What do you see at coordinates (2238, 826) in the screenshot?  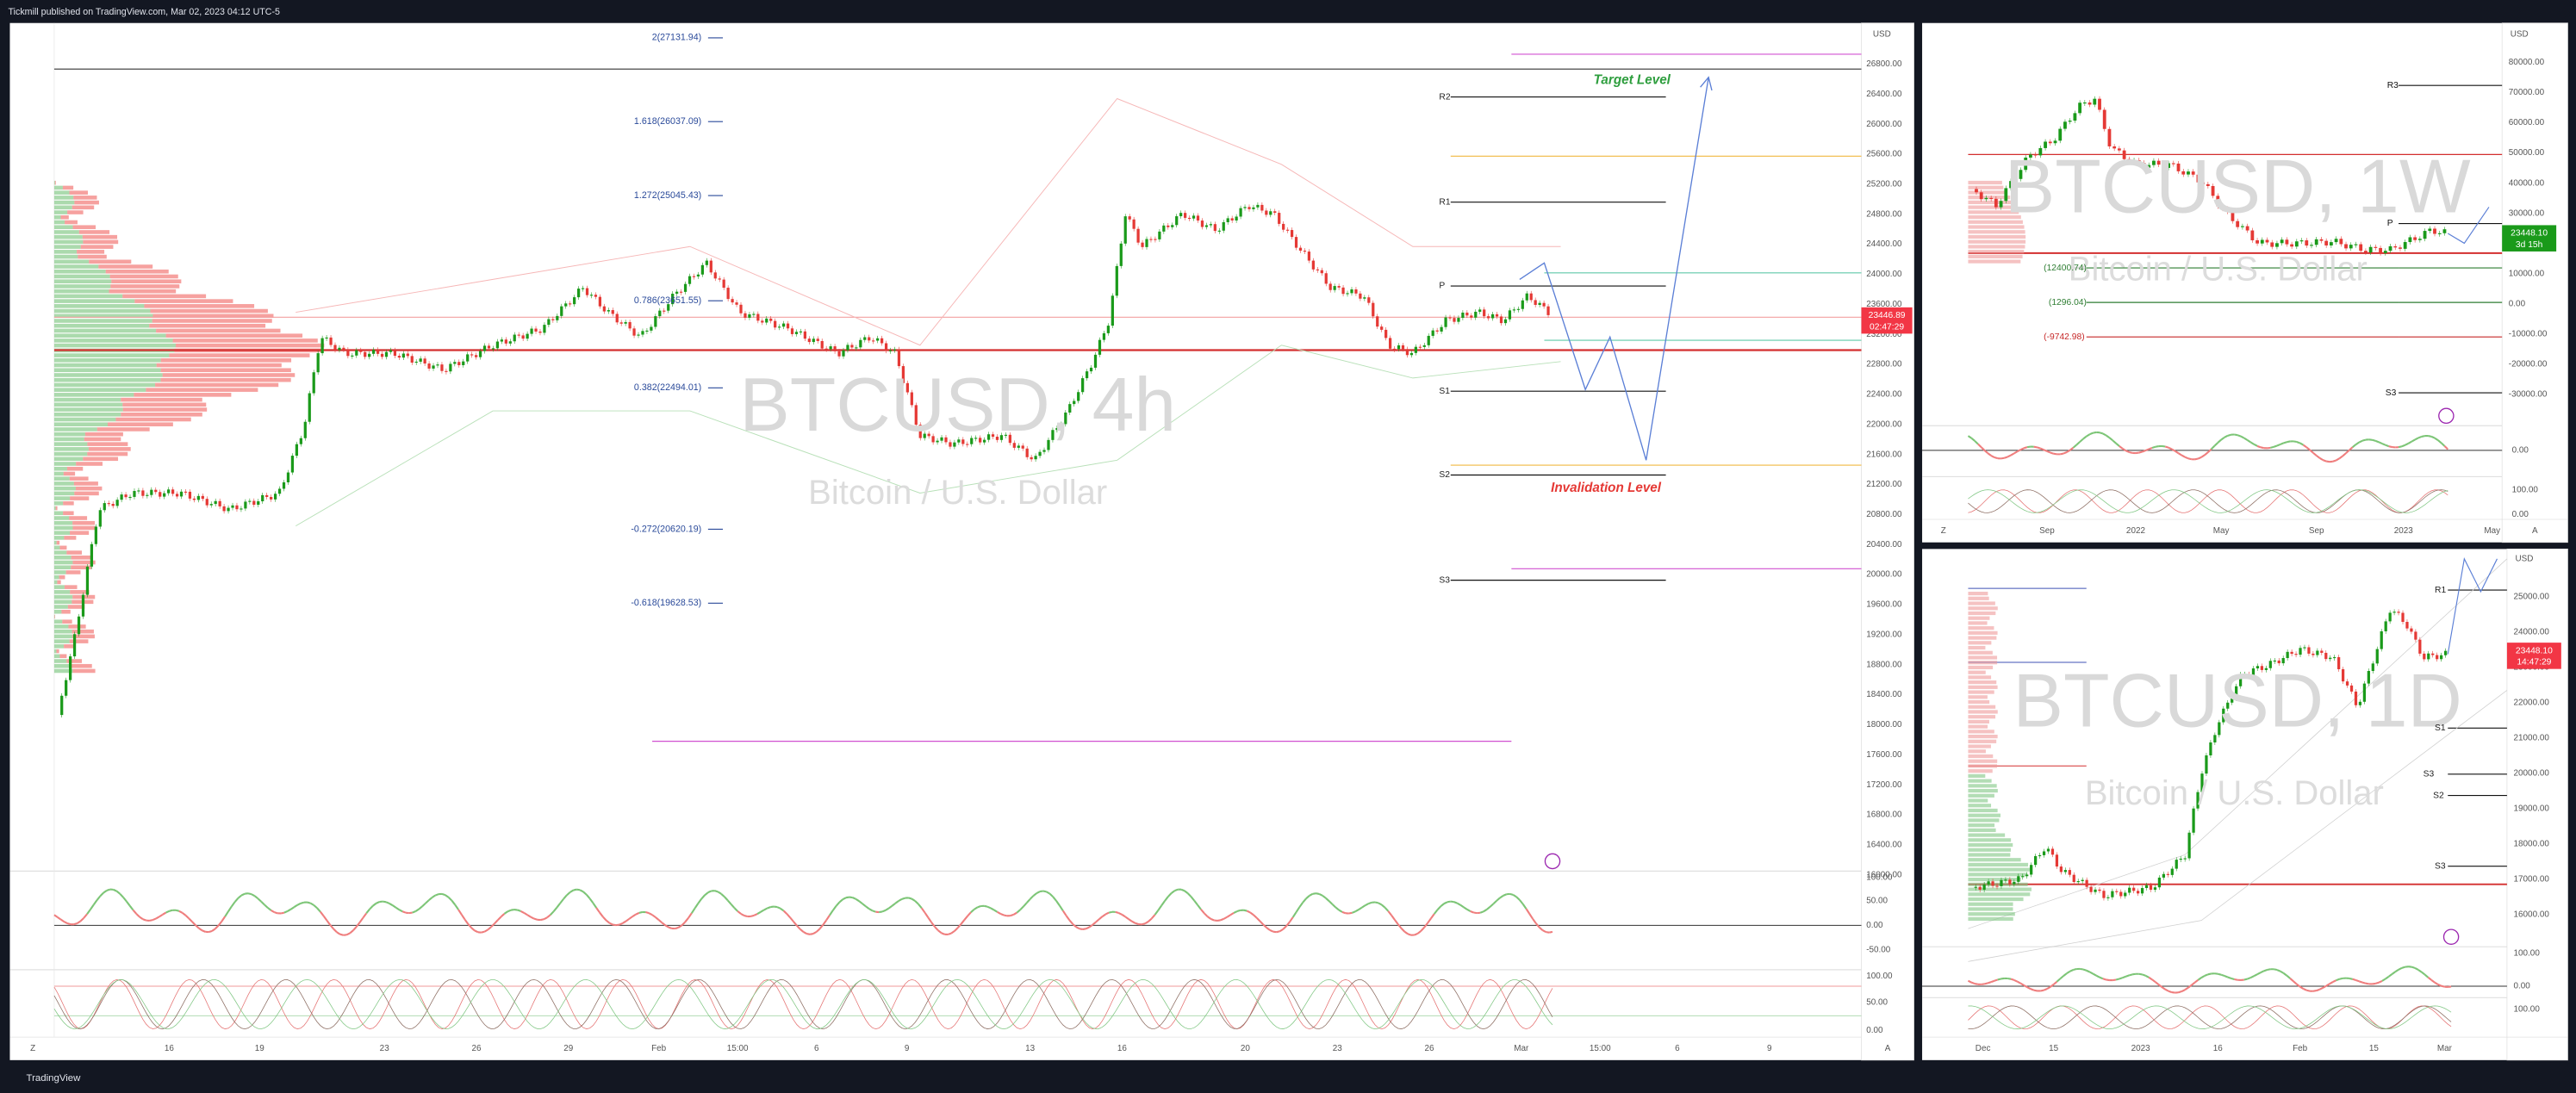 I see `channel` at bounding box center [2238, 826].